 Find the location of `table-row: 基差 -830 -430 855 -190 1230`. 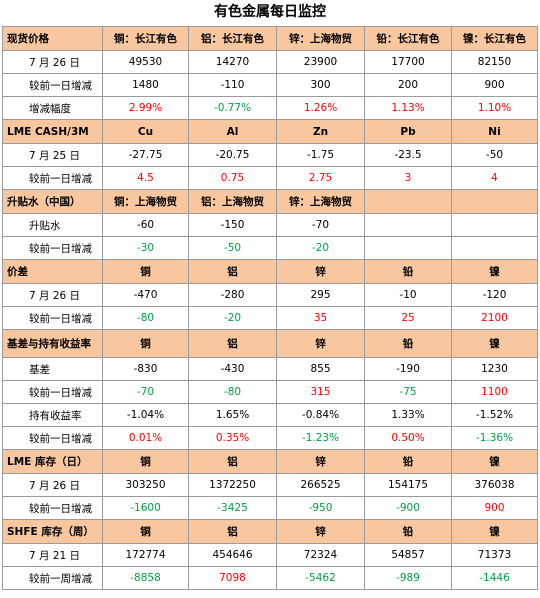

table-row: 基差 -830 -430 855 -190 1230 is located at coordinates (270, 369).